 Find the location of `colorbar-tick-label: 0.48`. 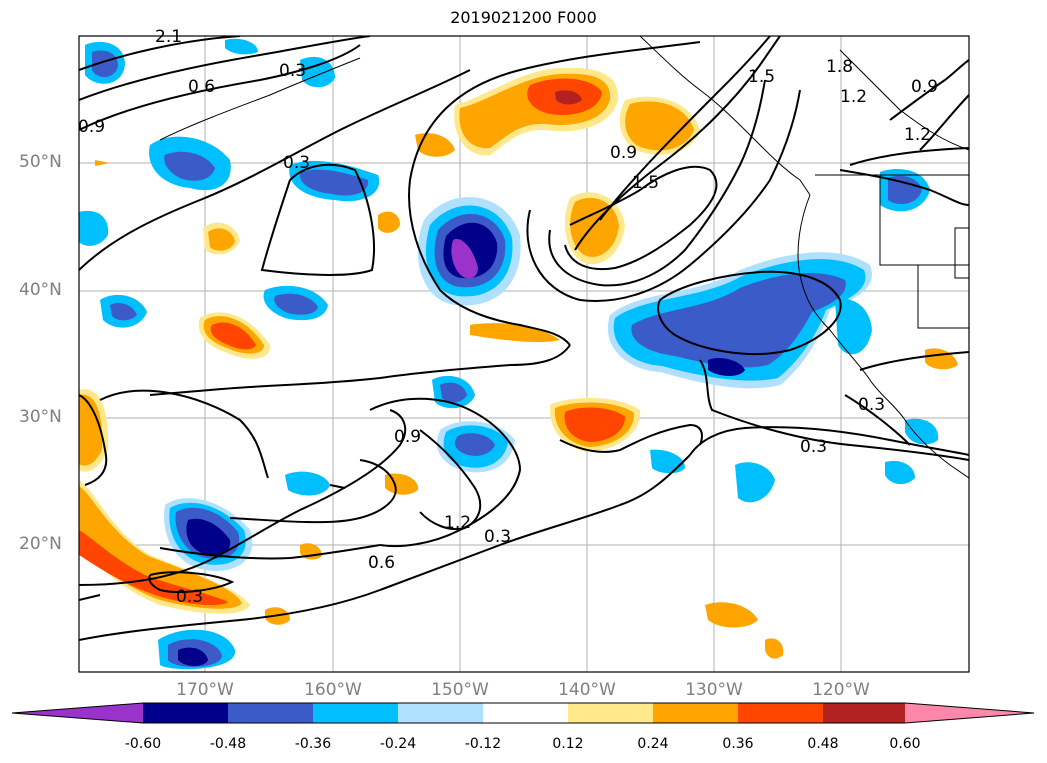

colorbar-tick-label: 0.48 is located at coordinates (823, 744).